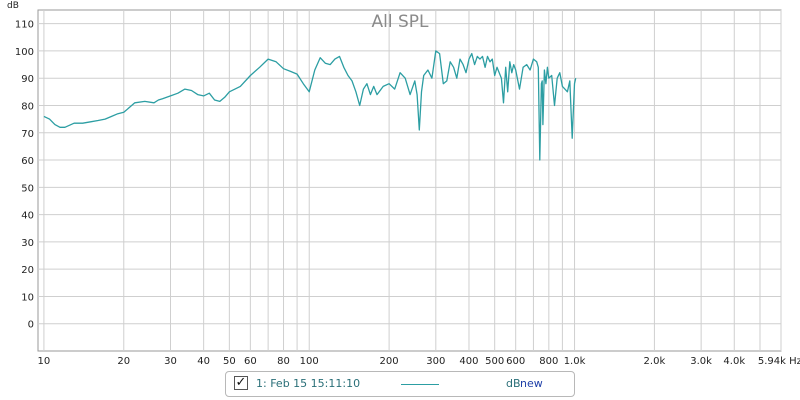 This screenshot has width=800, height=400. What do you see at coordinates (389, 361) in the screenshot?
I see `x-tick-label: 200` at bounding box center [389, 361].